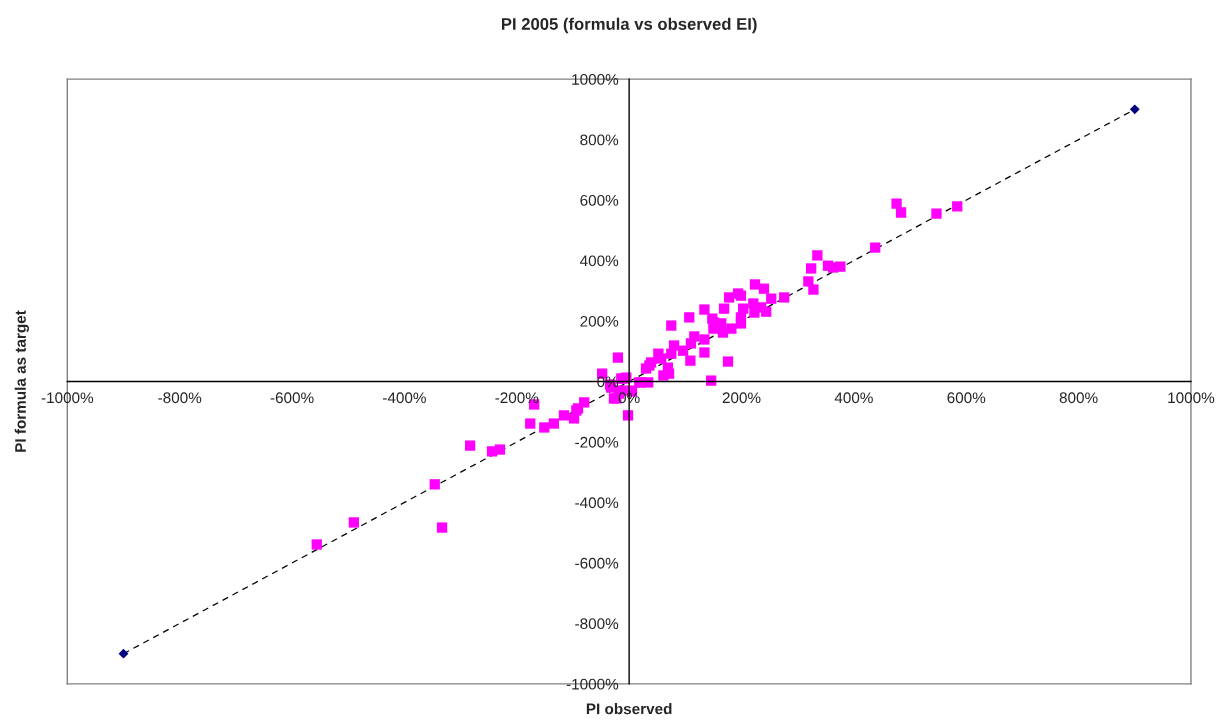 This screenshot has width=1224, height=726. What do you see at coordinates (21, 381) in the screenshot?
I see `y-axis-title: PI formula as target` at bounding box center [21, 381].